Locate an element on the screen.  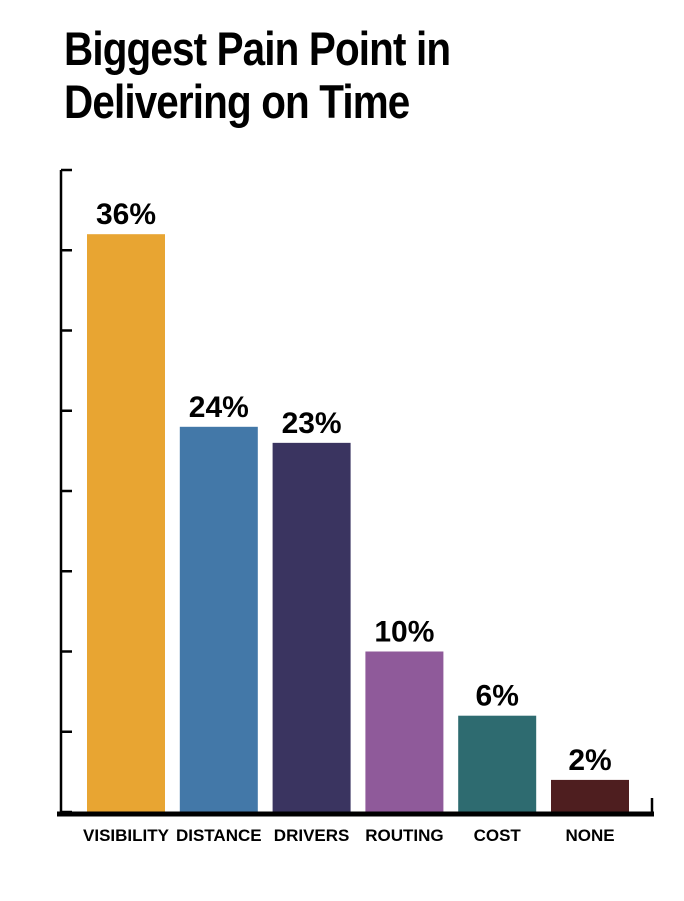
category-labels: VISIBILITY DISTANCE DRIVERS ROUTING COST NONE is located at coordinates (349, 835).